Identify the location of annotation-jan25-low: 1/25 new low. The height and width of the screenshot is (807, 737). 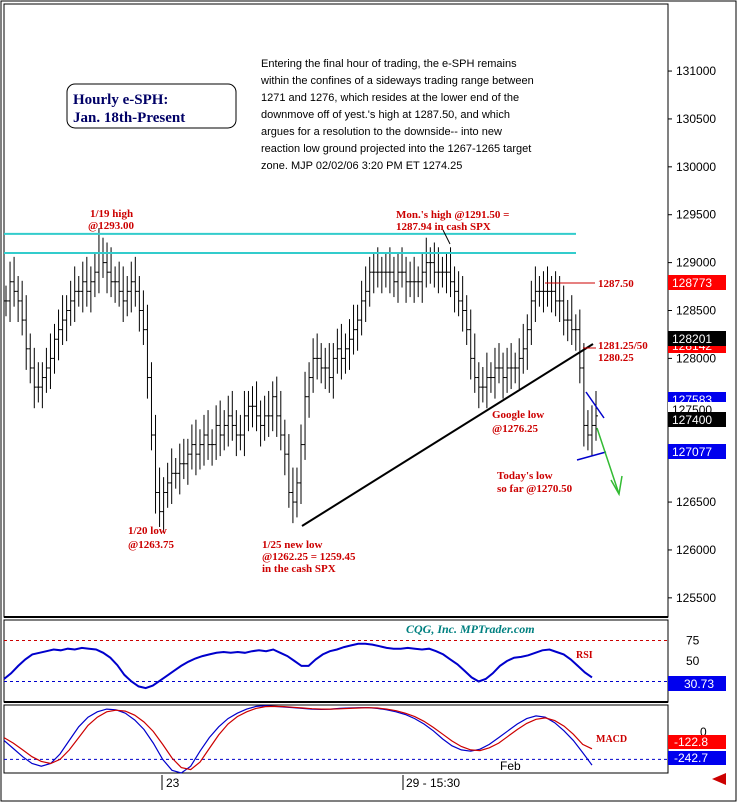
(292, 545).